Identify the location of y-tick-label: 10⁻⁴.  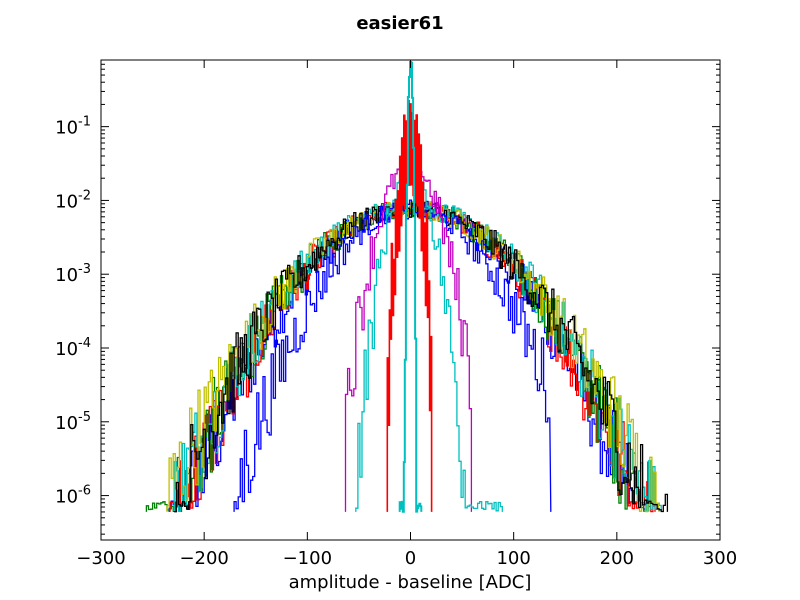
(73, 348).